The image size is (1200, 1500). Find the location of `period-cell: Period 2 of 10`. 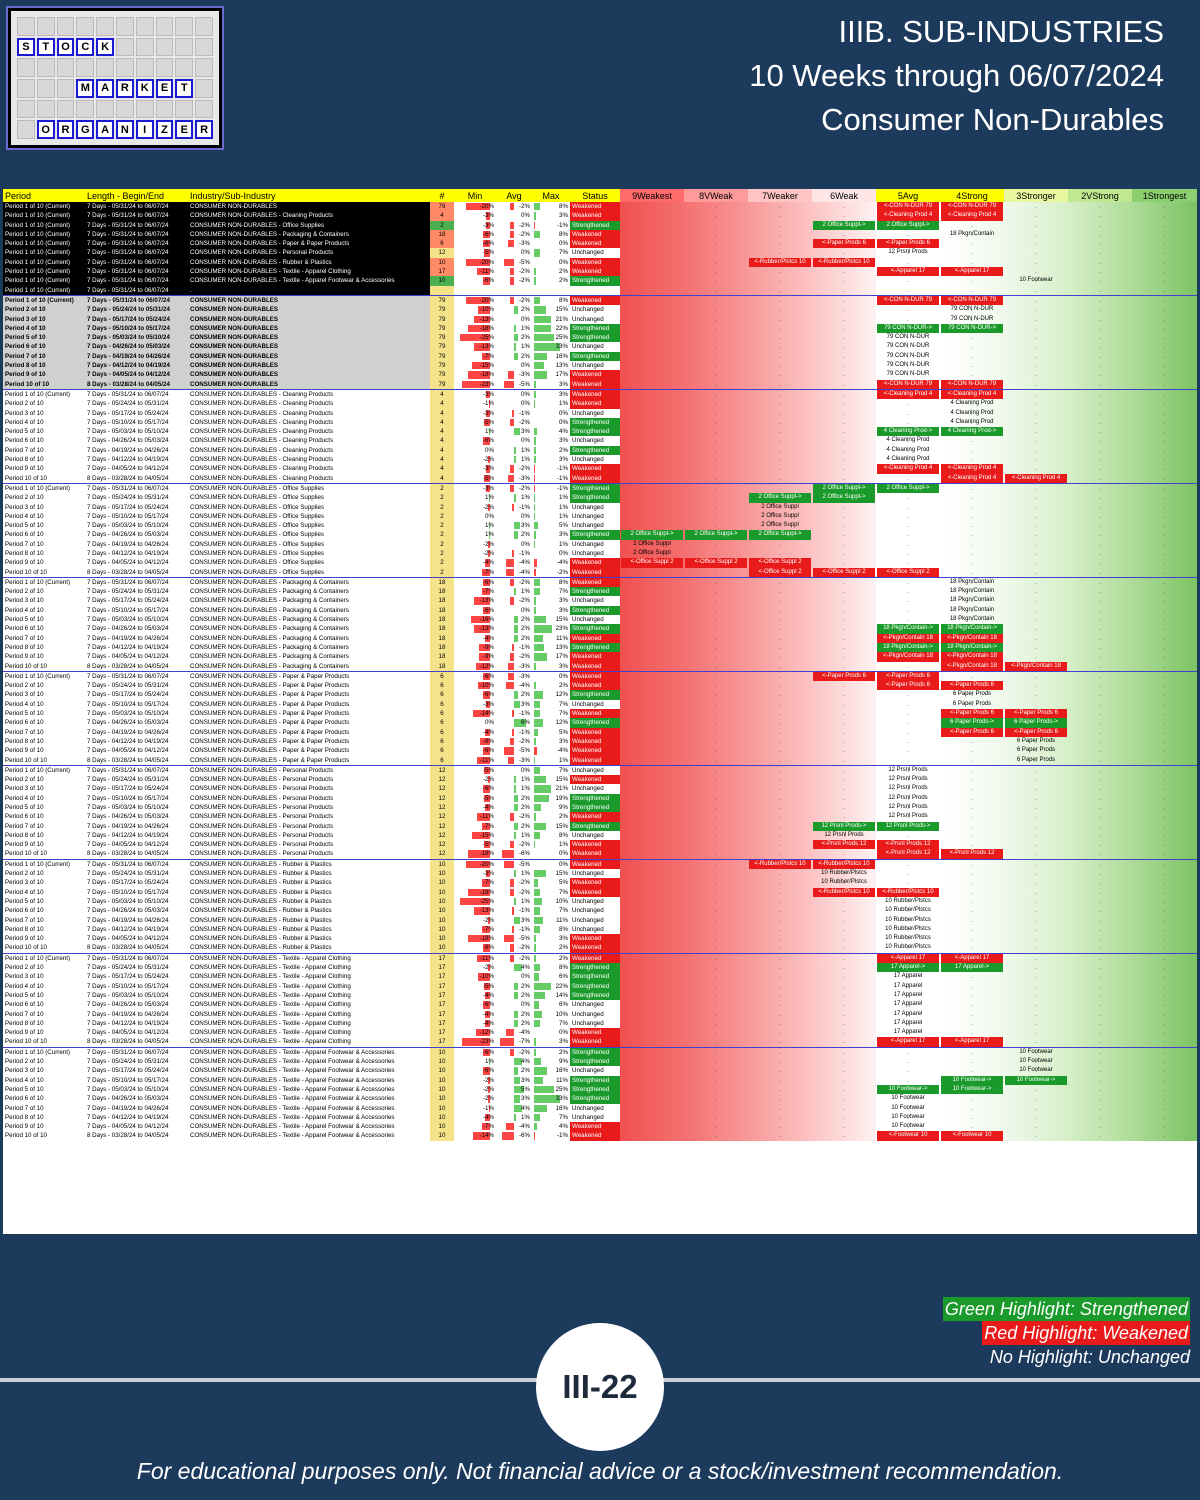

period-cell: Period 2 of 10 is located at coordinates (24, 780).